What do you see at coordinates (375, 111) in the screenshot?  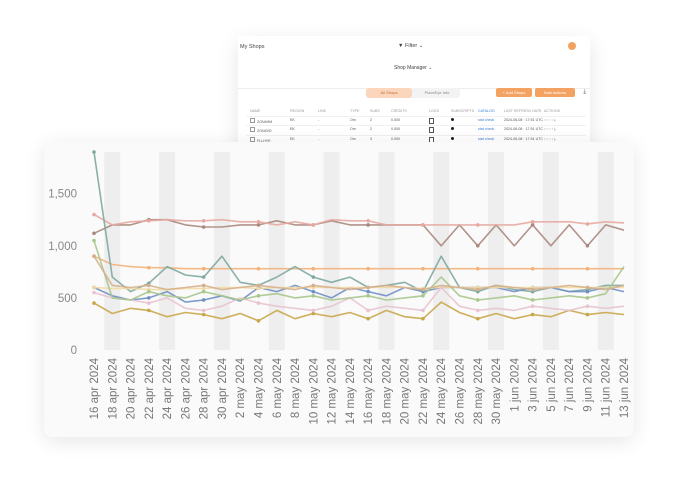 I see `column-header: SUBS` at bounding box center [375, 111].